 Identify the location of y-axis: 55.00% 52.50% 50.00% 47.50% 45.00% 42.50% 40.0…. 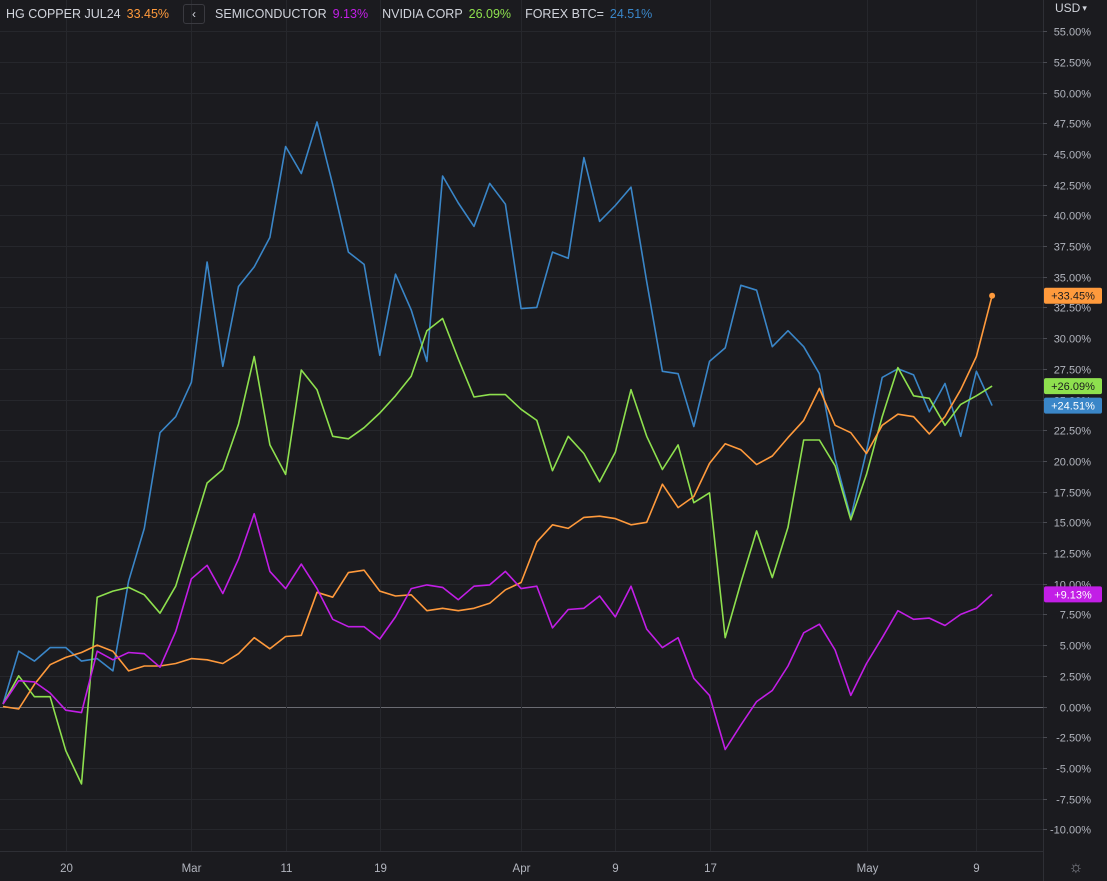
(1067, 440).